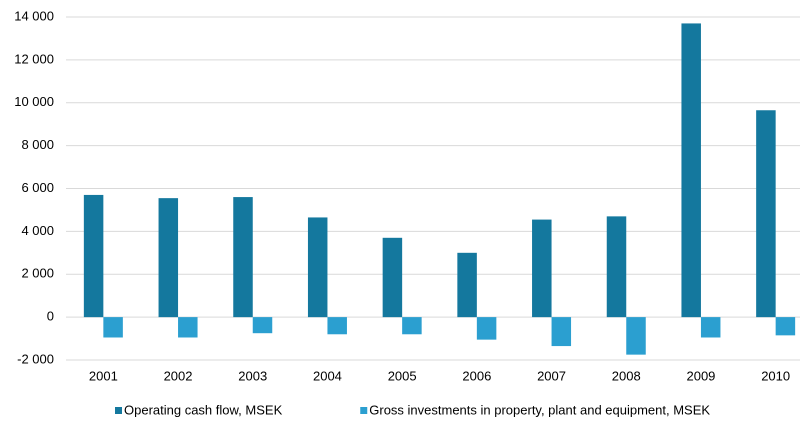  What do you see at coordinates (327, 375) in the screenshot?
I see `x-tick-label: 2004` at bounding box center [327, 375].